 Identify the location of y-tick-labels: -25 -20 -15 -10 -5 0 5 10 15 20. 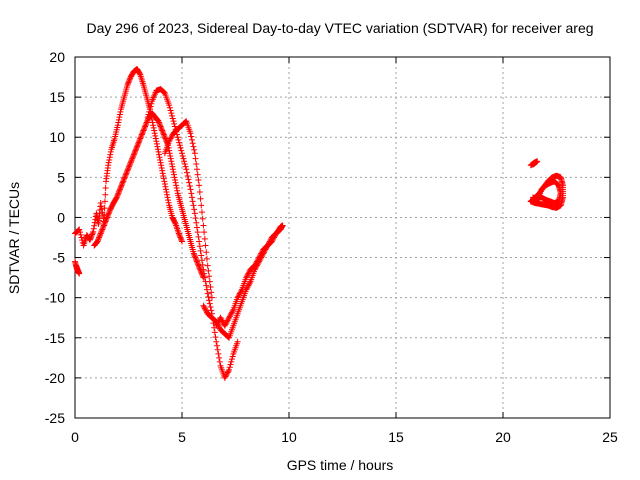
(55, 237).